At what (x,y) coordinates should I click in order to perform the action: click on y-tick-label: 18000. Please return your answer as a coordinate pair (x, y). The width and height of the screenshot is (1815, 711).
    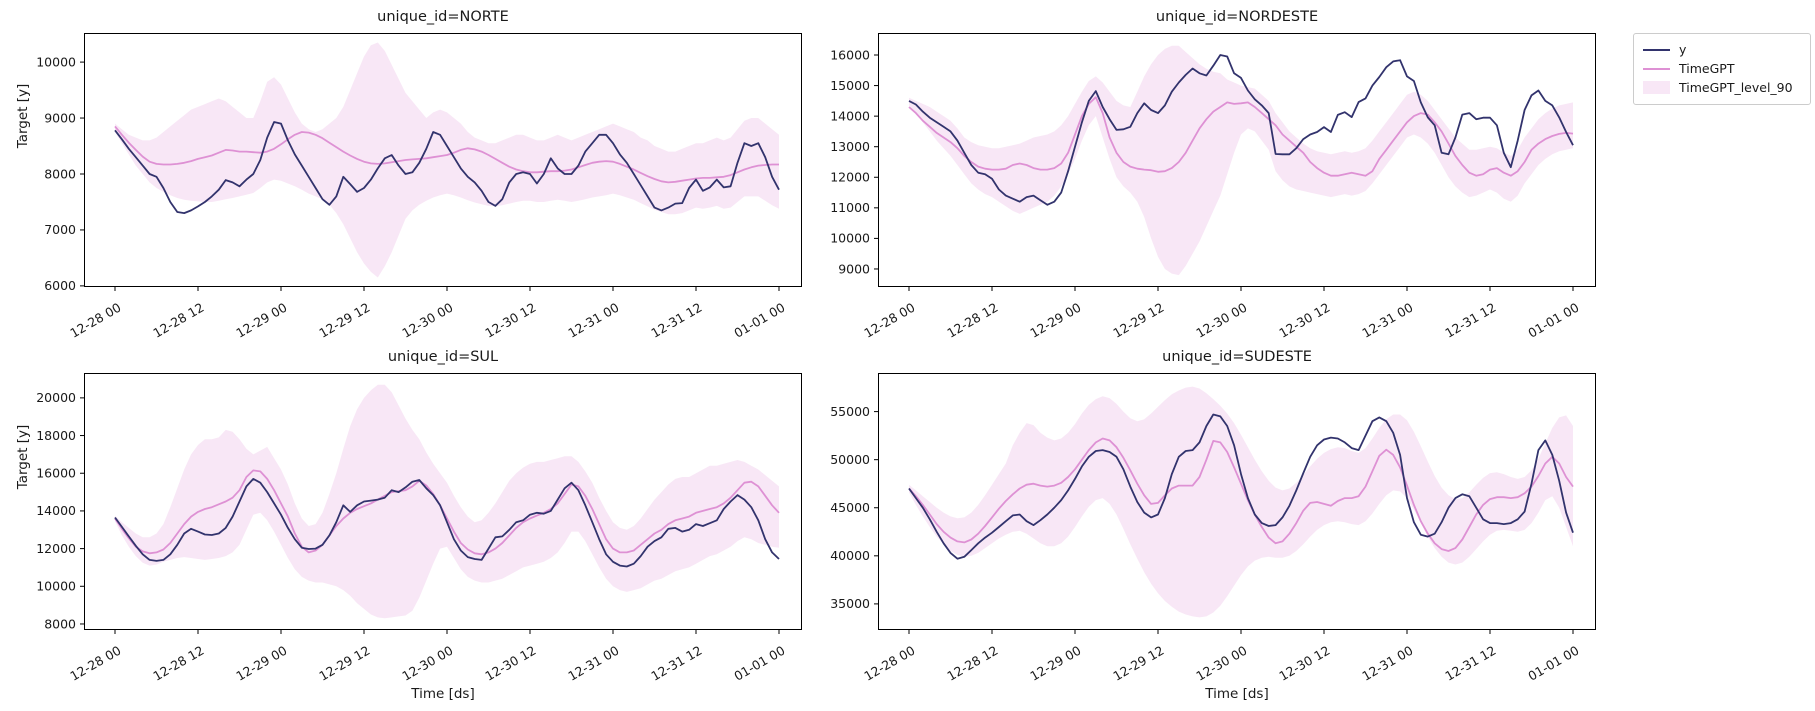
    Looking at the image, I should click on (56, 435).